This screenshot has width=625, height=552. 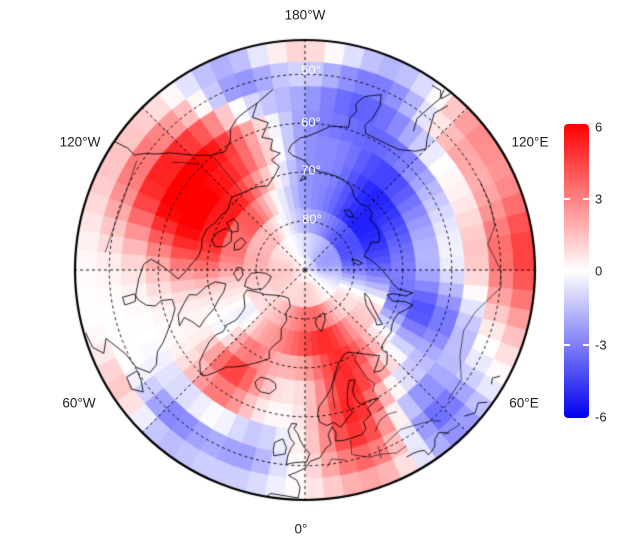 What do you see at coordinates (599, 271) in the screenshot?
I see `colorbar-tick-label: 0` at bounding box center [599, 271].